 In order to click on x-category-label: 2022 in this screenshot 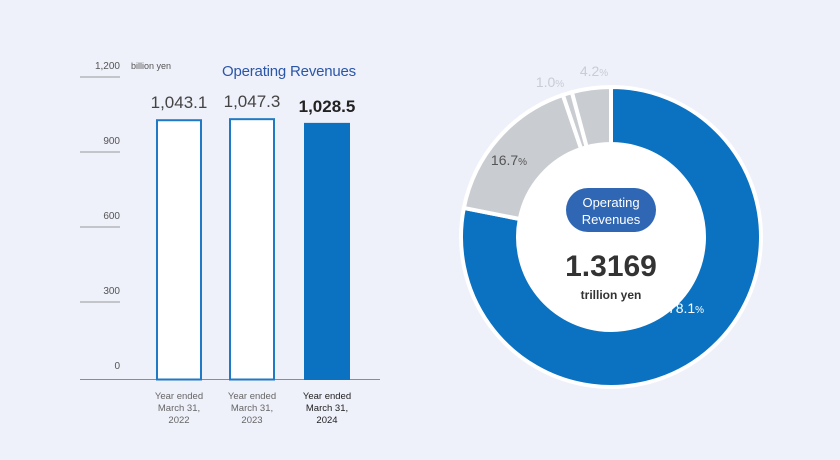, I will do `click(178, 420)`.